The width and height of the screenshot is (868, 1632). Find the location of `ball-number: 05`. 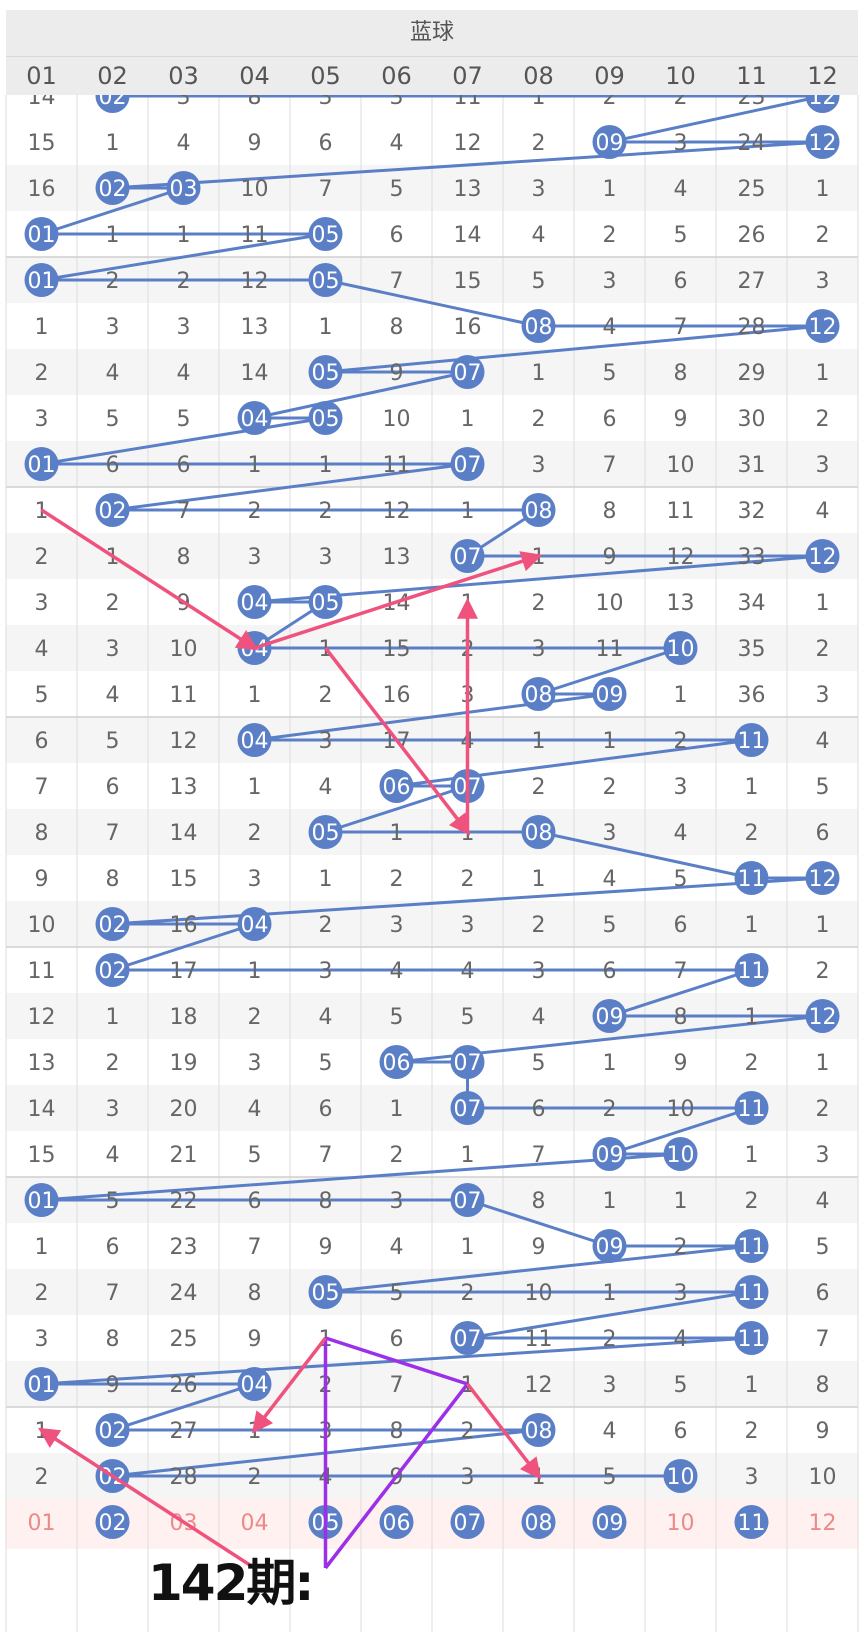

ball-number: 05 is located at coordinates (326, 833).